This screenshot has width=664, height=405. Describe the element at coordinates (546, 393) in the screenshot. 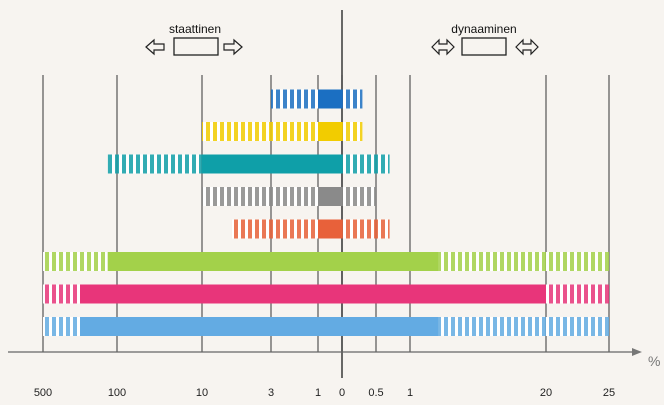

I see `x-tick-label: 20` at that location.